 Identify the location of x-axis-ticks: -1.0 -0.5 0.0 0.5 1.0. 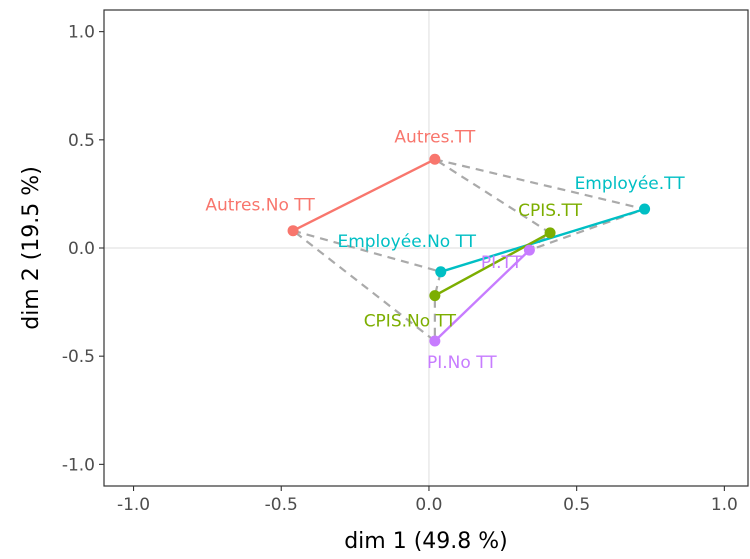
(427, 500).